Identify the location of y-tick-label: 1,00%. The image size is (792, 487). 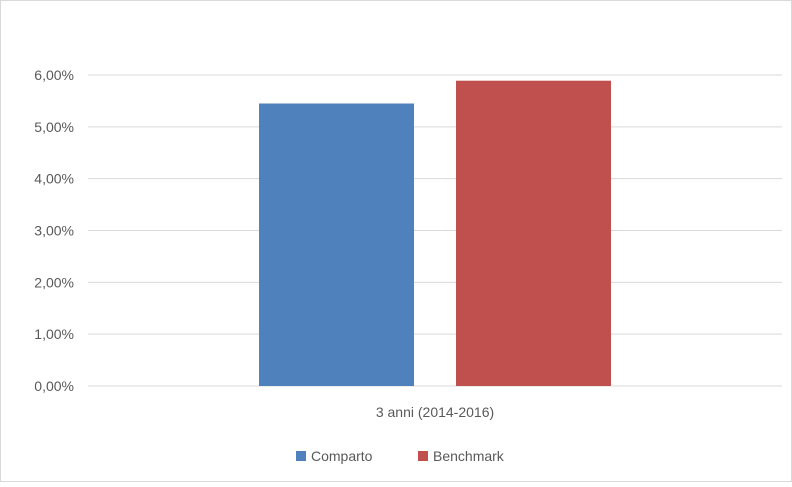
(54, 334).